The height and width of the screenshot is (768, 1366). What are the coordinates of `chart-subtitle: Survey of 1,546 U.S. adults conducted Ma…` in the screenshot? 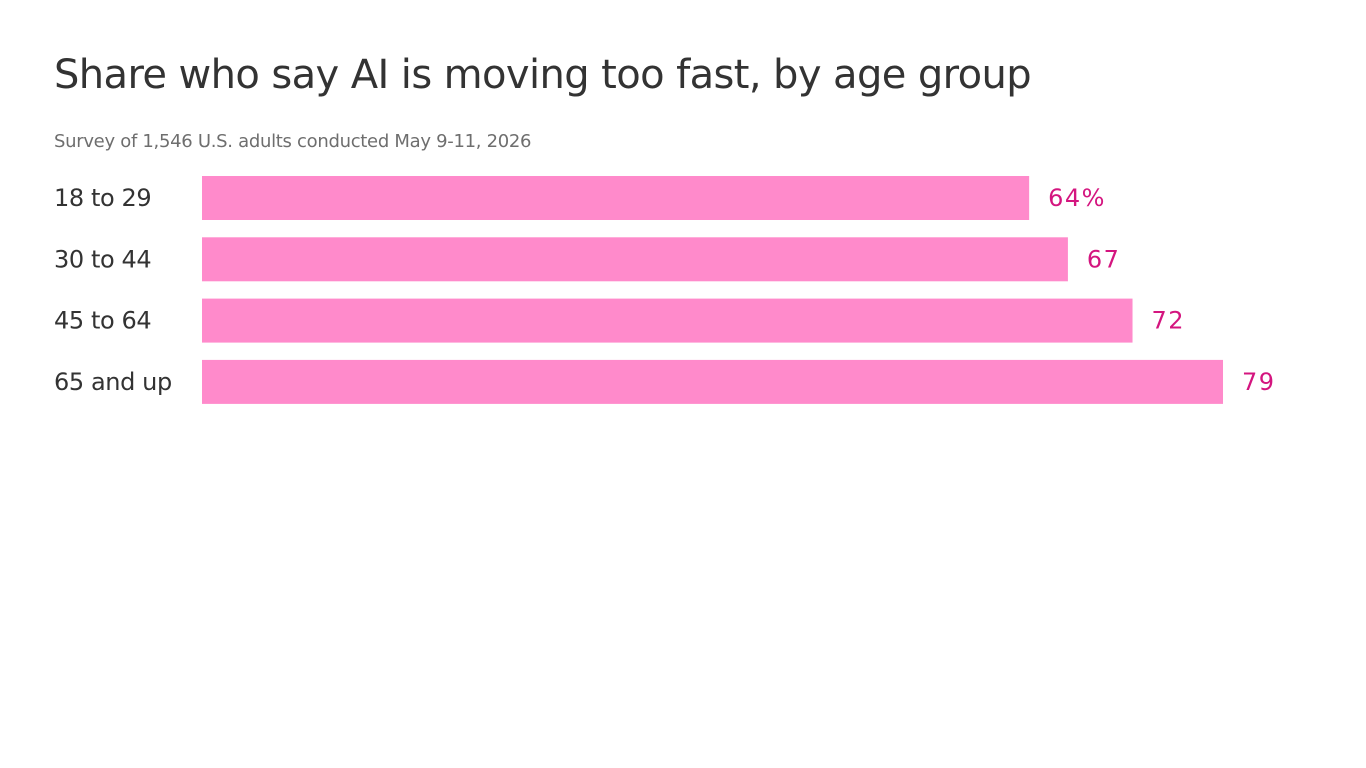 It's located at (293, 141).